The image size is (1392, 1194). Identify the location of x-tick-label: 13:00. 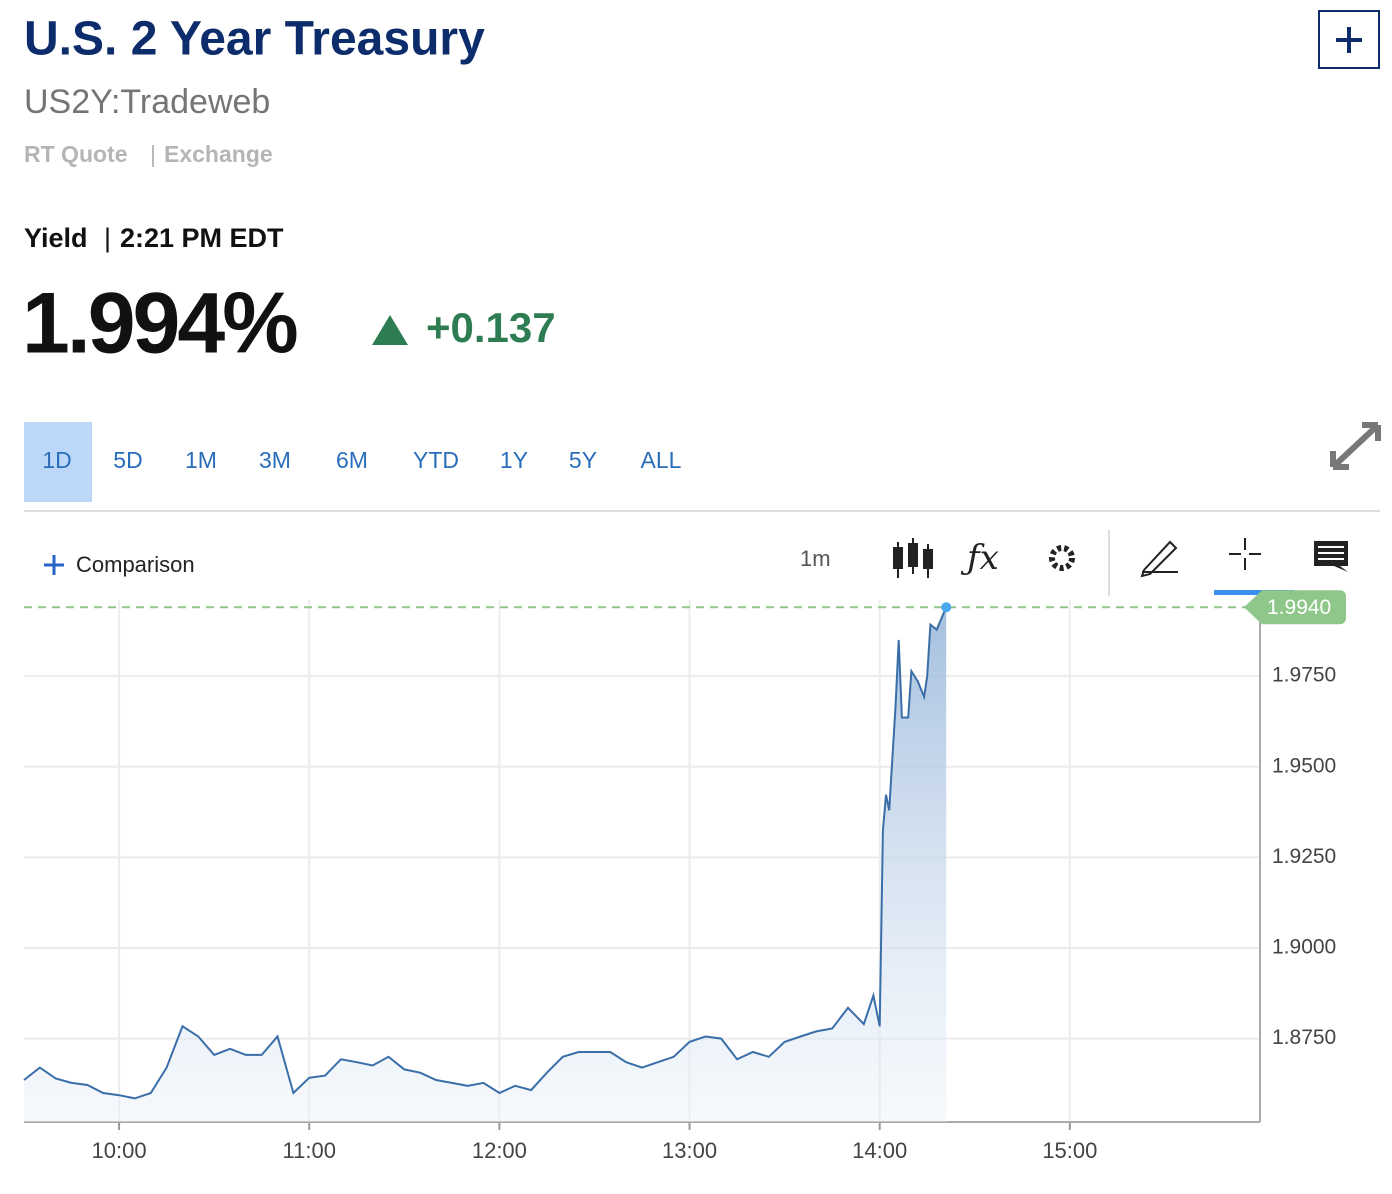
(689, 1150).